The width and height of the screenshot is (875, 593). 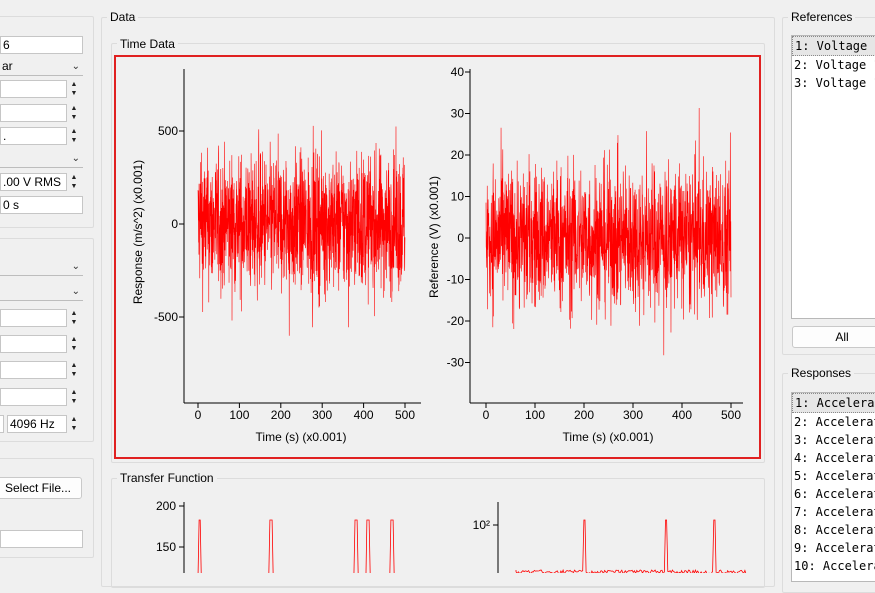 What do you see at coordinates (584, 415) in the screenshot?
I see `reference-xtick-label: 200` at bounding box center [584, 415].